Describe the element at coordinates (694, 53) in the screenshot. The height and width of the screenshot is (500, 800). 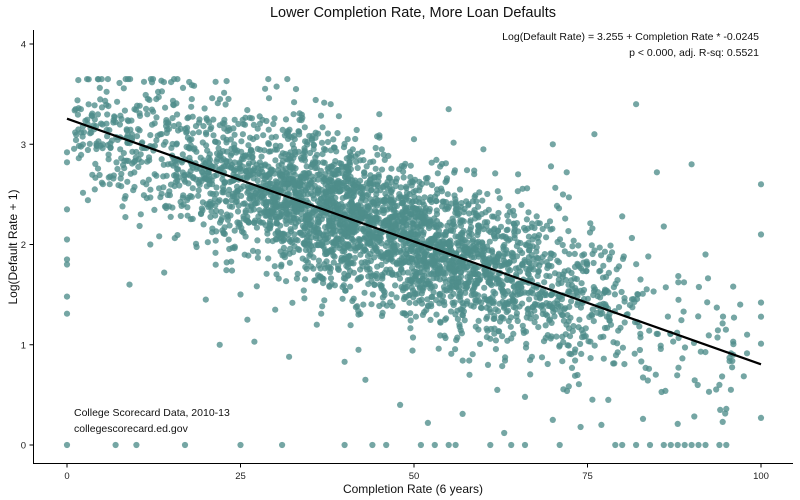
I see `regression-stats-label: p < 0.000, adj. R-sq: 0.5521` at that location.